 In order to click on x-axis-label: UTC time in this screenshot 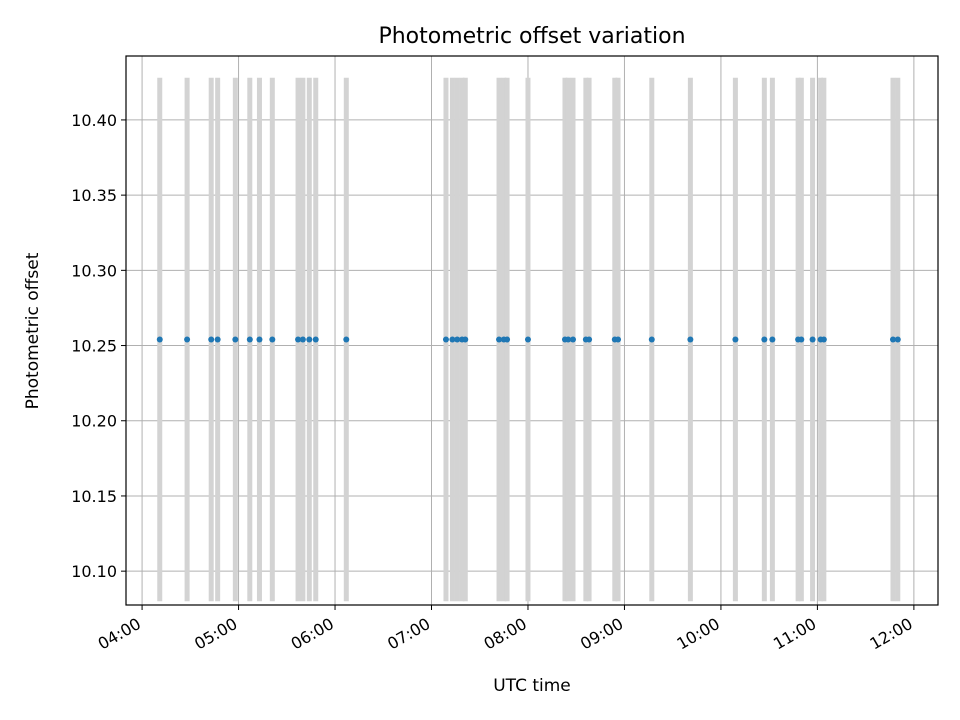, I will do `click(532, 686)`.